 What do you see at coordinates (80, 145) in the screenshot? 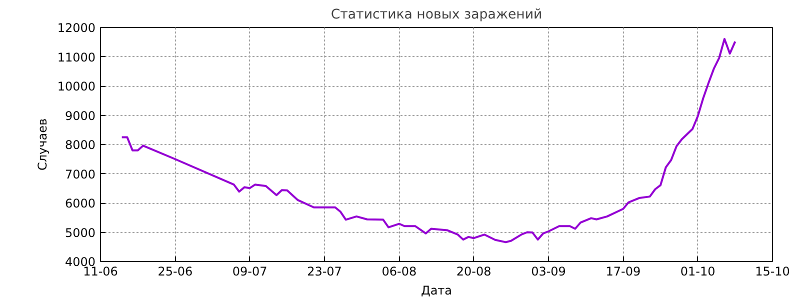
I see `y-tick-label: 8000` at bounding box center [80, 145].